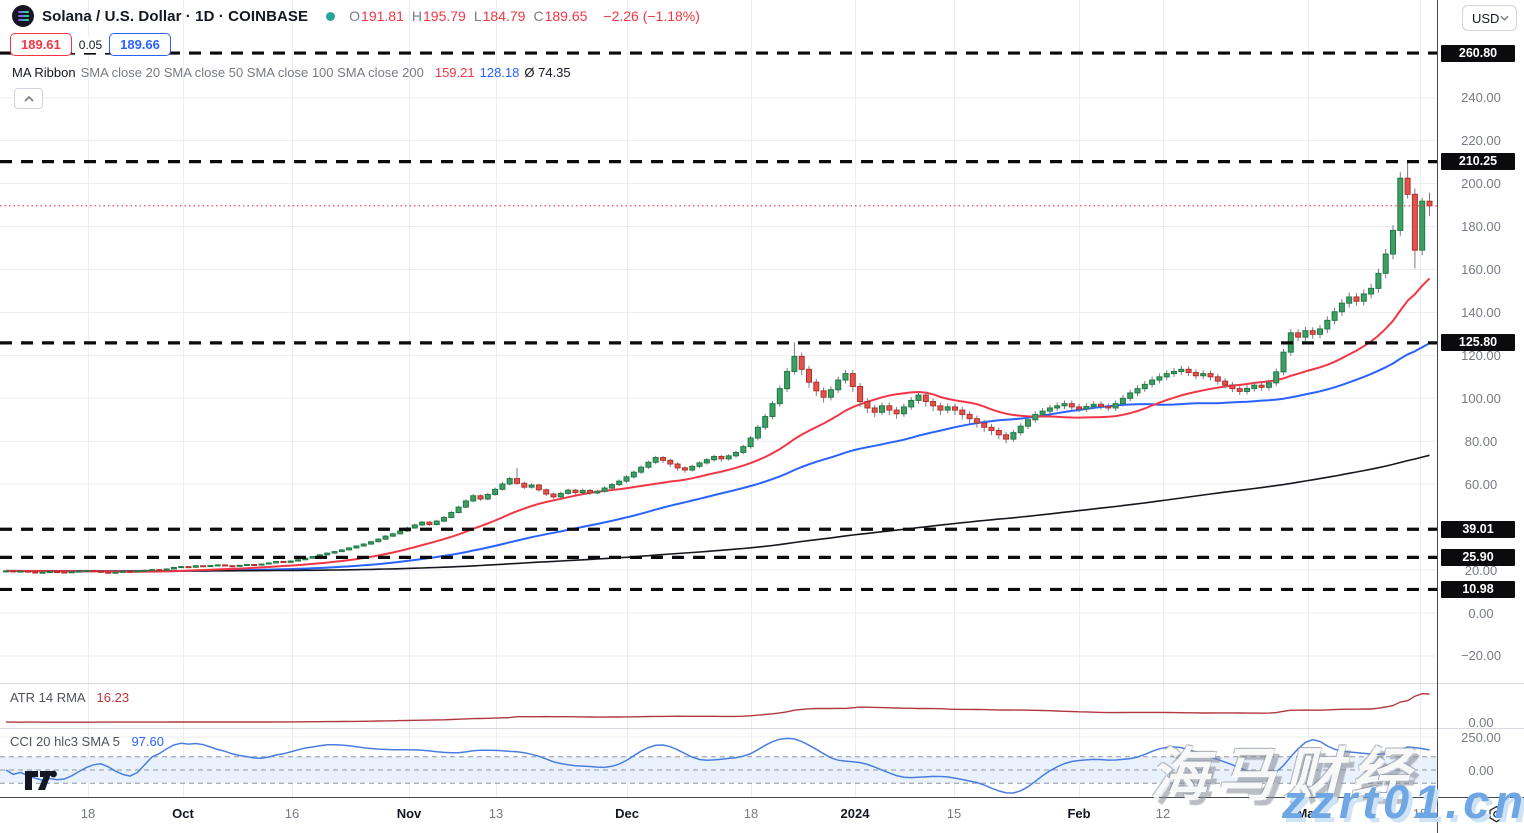 The width and height of the screenshot is (1524, 833). I want to click on axis-settings-gear-icon, so click(1496, 817).